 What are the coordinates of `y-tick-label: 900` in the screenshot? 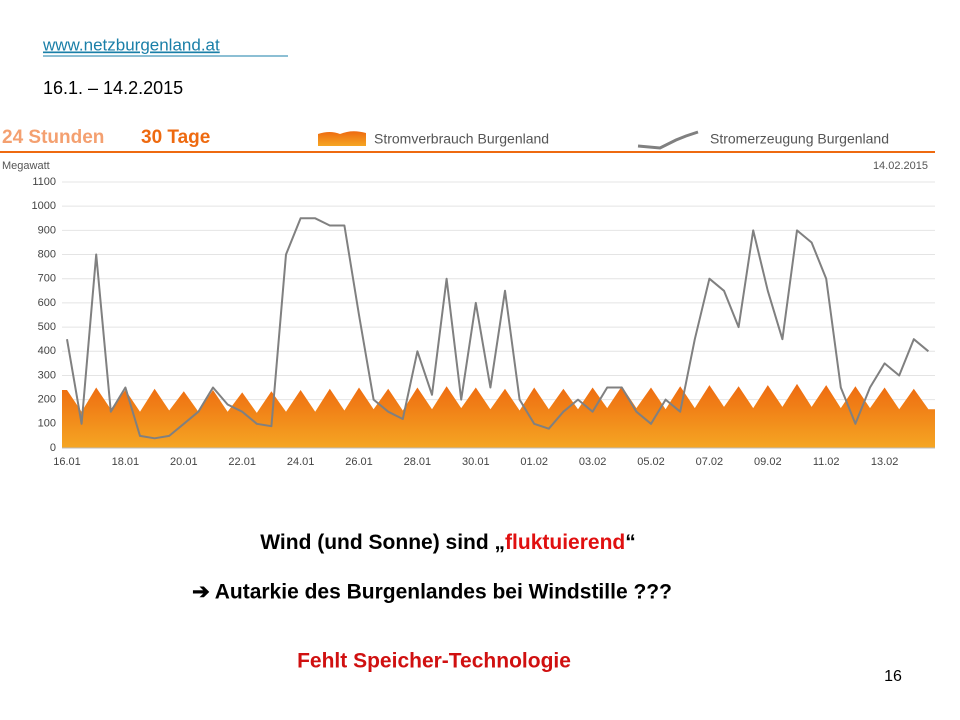 It's located at (47, 230).